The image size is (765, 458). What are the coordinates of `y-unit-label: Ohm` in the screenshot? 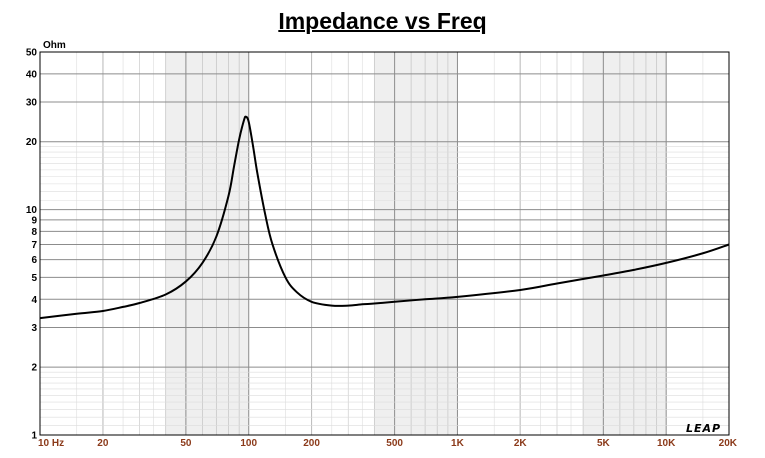 It's located at (54, 45).